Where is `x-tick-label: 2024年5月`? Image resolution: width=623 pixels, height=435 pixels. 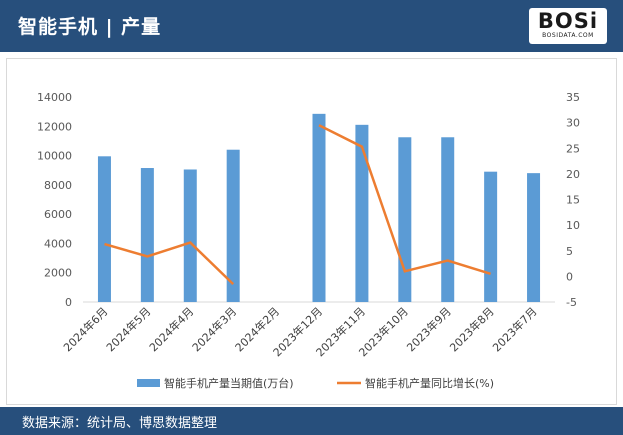
x-tick-label: 2024年5月 is located at coordinates (128, 329).